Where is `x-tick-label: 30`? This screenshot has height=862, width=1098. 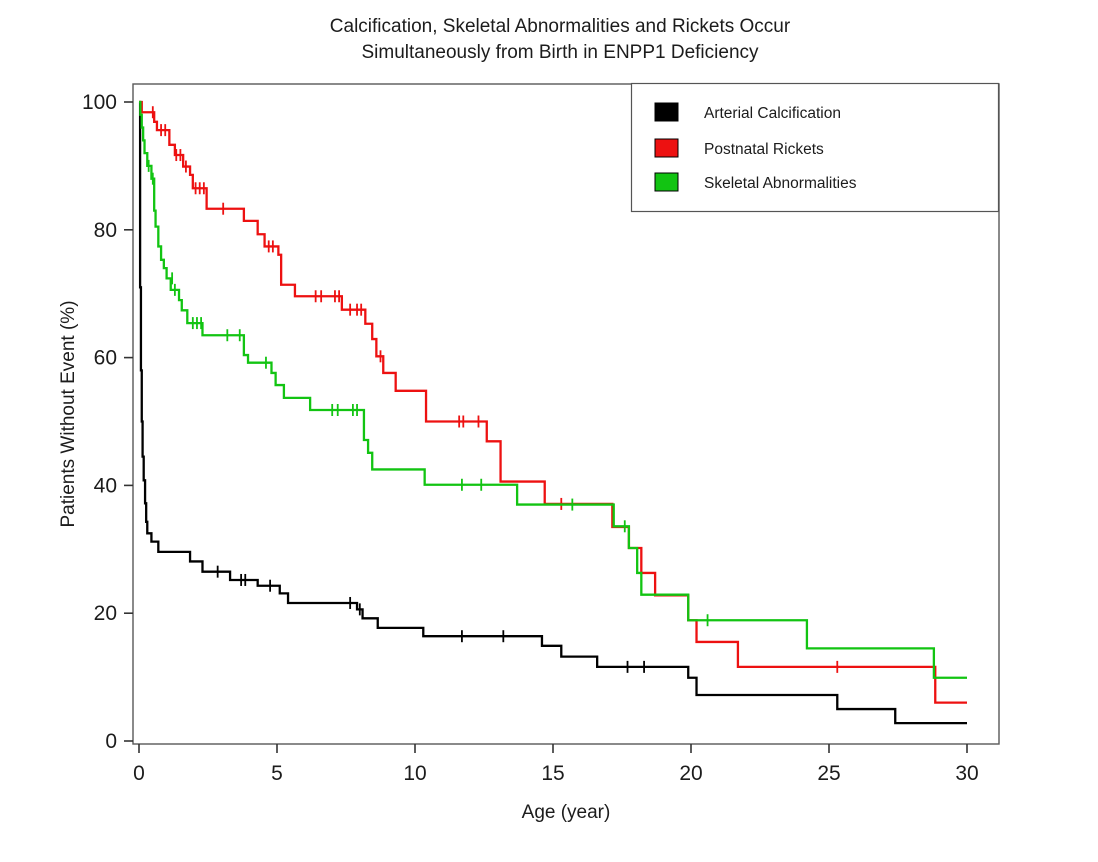
x-tick-label: 30 is located at coordinates (966, 773).